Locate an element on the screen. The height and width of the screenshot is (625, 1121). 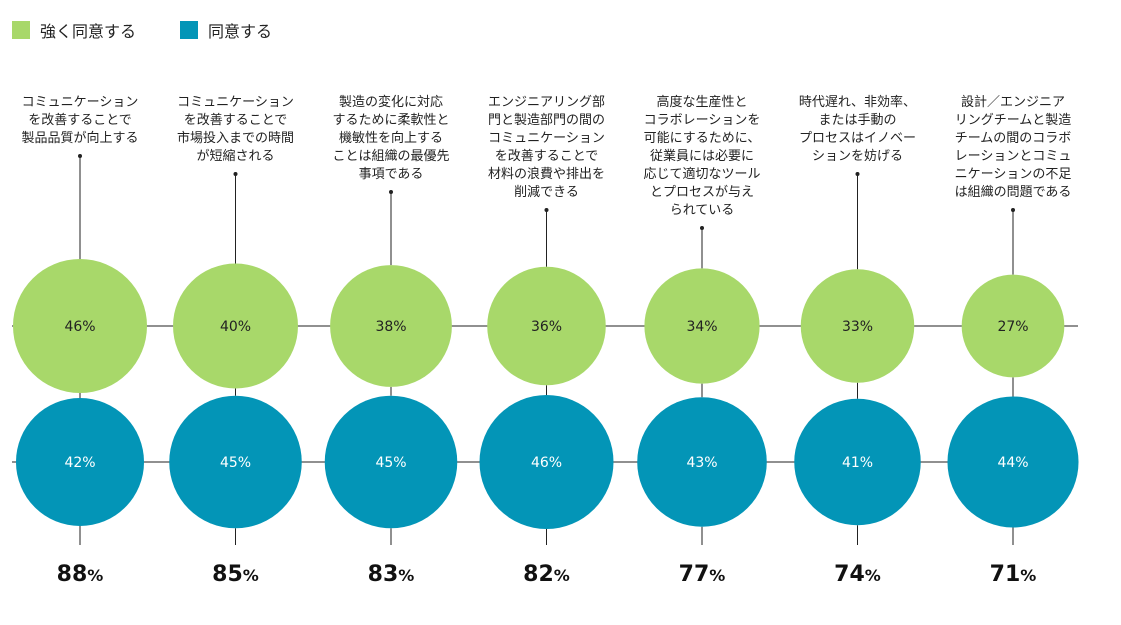
bubble-value-agree: 44% is located at coordinates (1012, 463).